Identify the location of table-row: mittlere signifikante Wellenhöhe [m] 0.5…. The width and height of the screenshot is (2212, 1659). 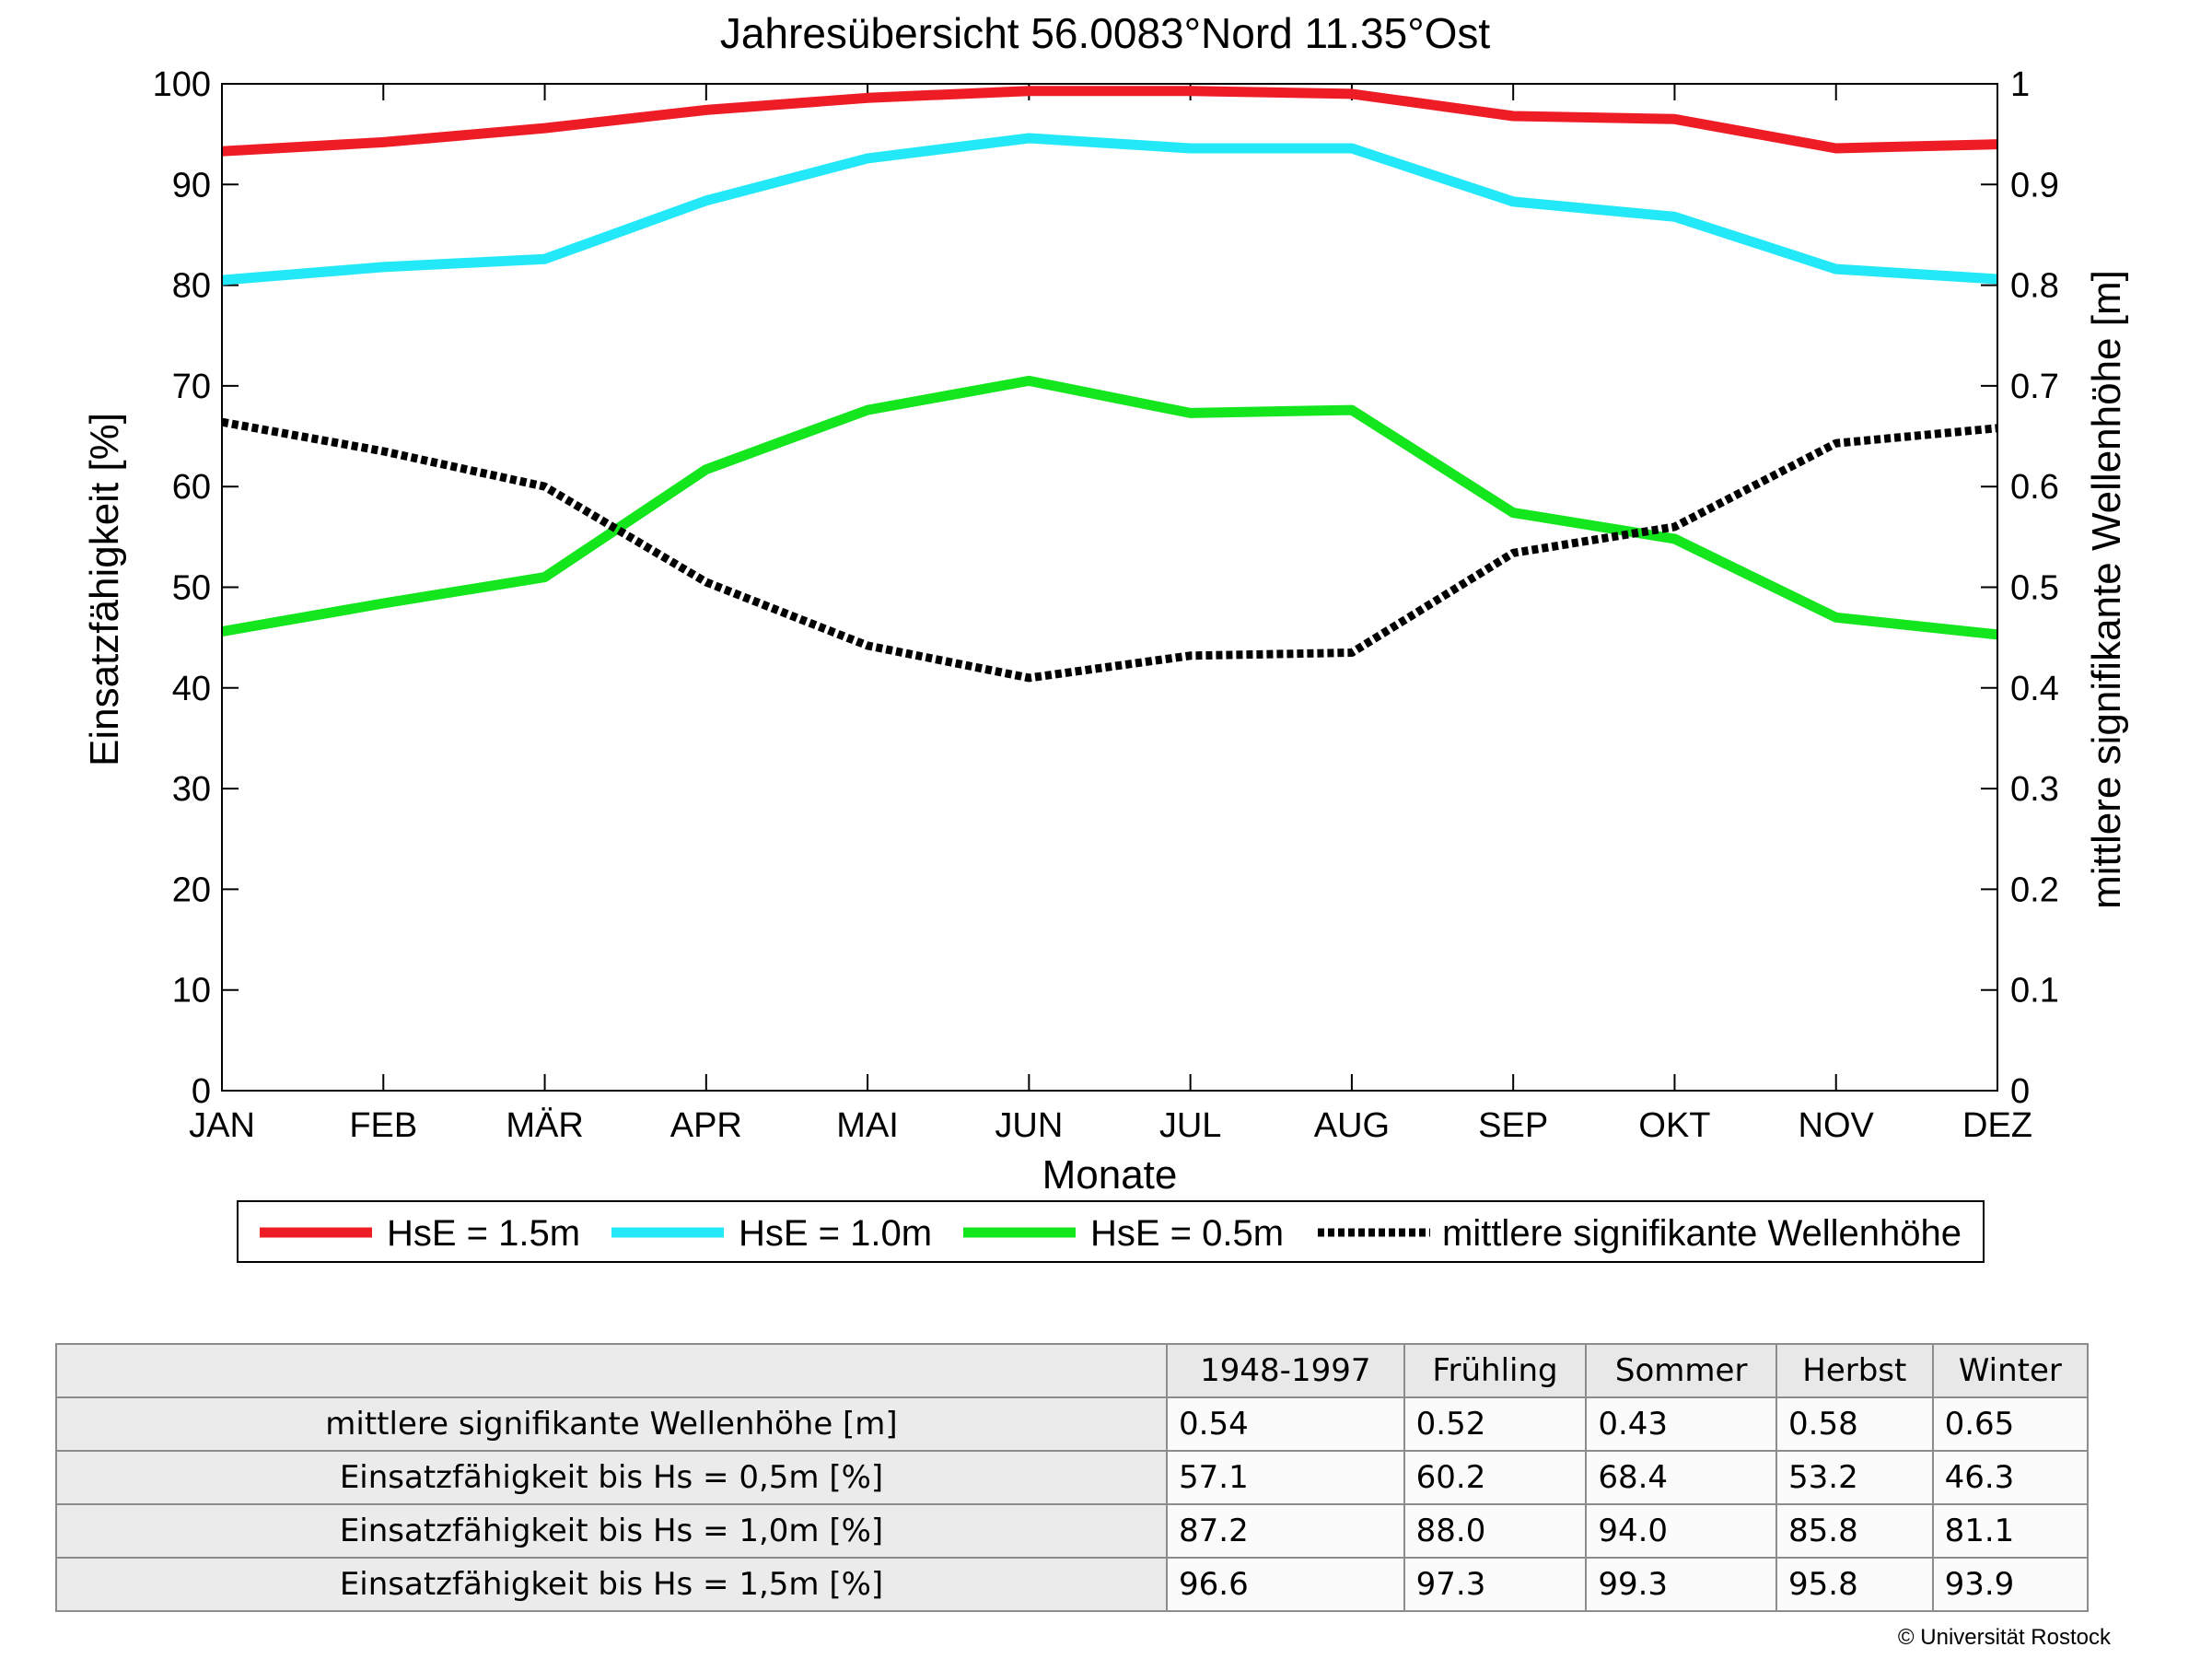
(1072, 1424).